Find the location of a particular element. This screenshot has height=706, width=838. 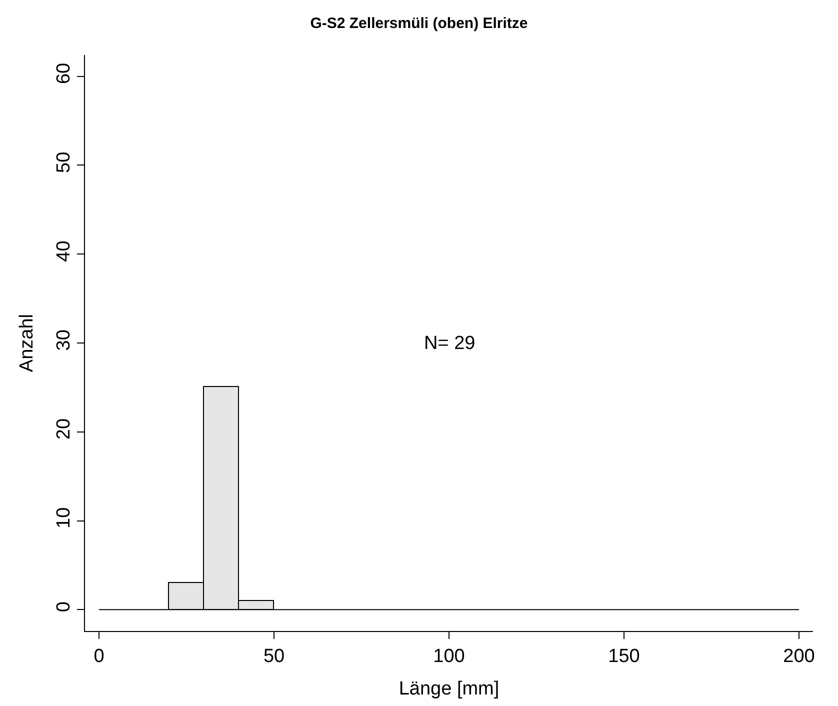

annotation: N= 29 is located at coordinates (450, 343).